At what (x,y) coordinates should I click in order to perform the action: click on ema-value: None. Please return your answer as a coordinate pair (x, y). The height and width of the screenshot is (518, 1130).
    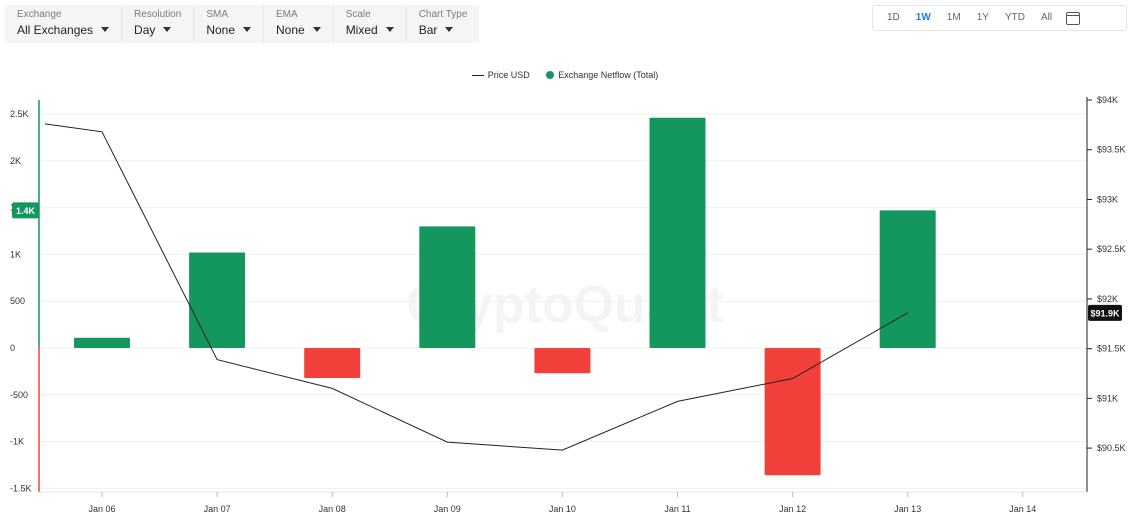
    Looking at the image, I should click on (290, 30).